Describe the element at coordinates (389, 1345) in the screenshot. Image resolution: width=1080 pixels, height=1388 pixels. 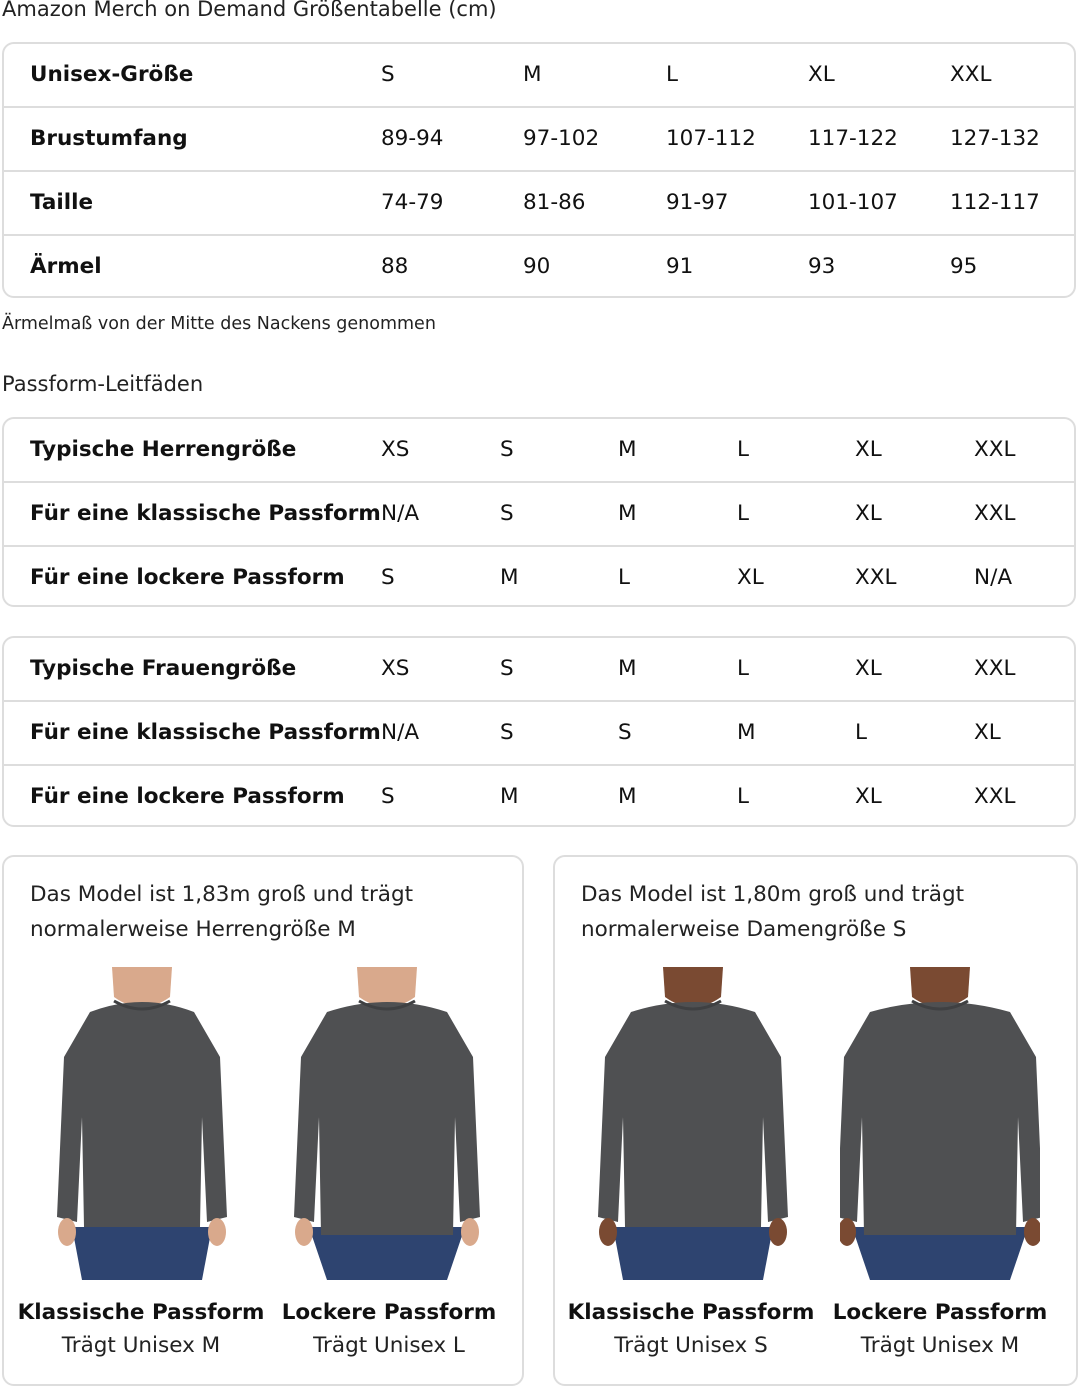
I see `wears-label: Trägt Unisex L` at that location.